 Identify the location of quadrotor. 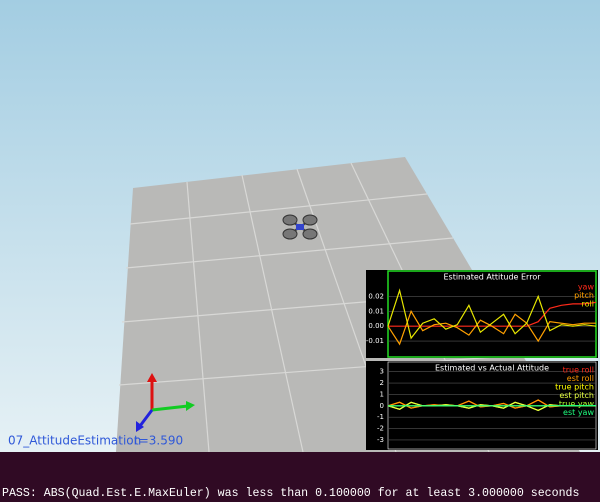
(300, 227).